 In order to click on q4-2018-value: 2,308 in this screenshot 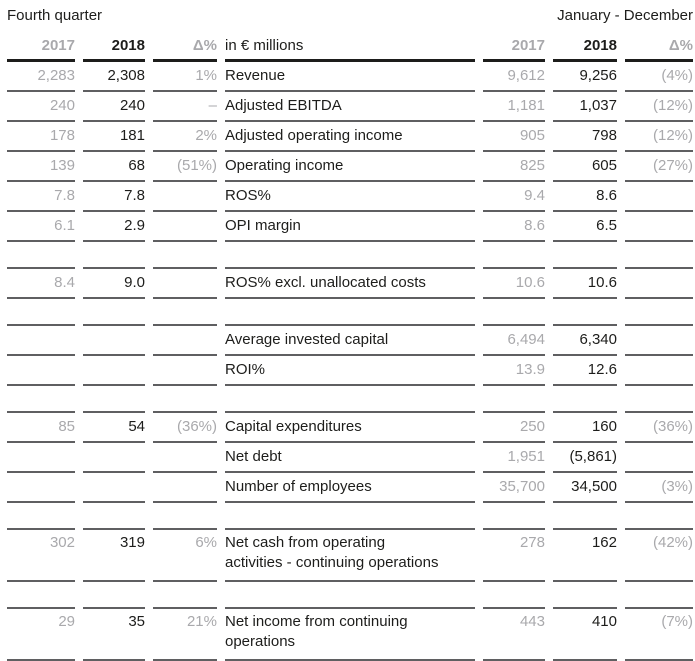, I will do `click(114, 77)`.